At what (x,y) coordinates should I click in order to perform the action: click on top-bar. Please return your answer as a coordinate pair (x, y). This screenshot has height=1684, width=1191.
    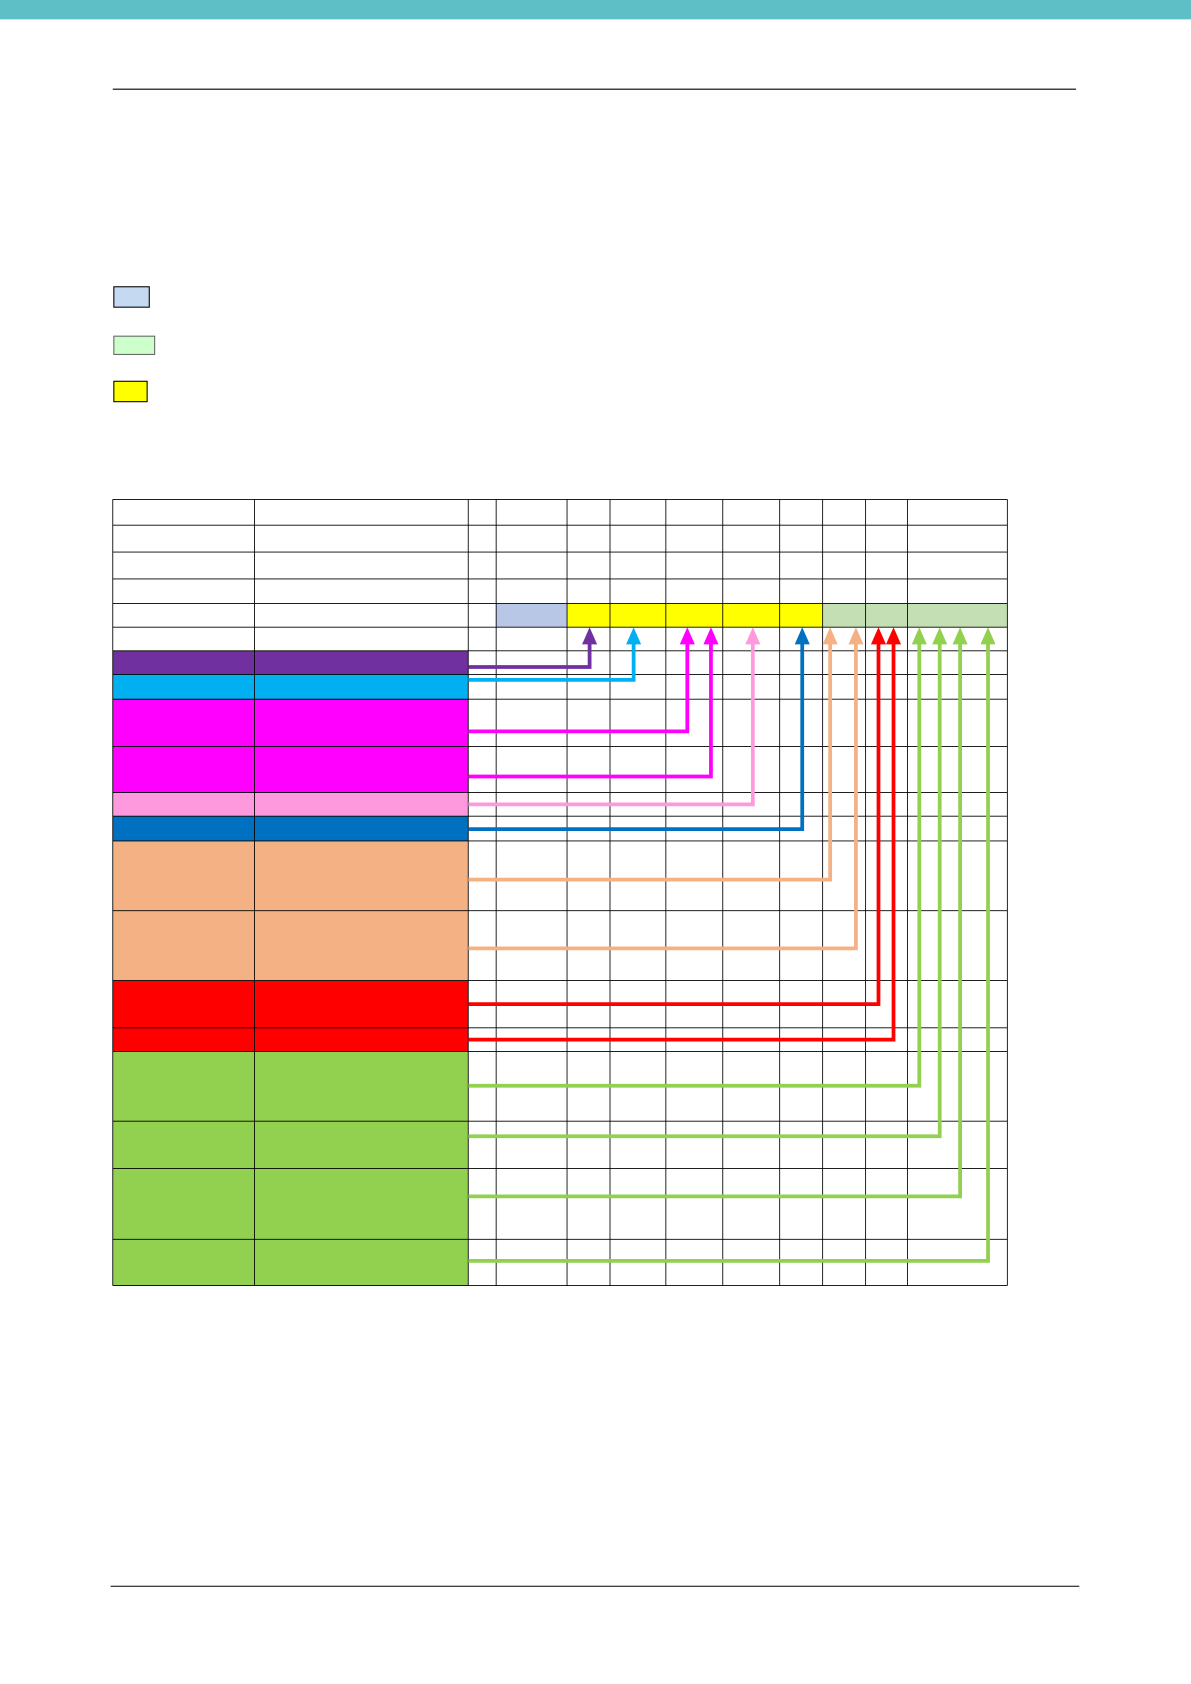
    Looking at the image, I should click on (595, 10).